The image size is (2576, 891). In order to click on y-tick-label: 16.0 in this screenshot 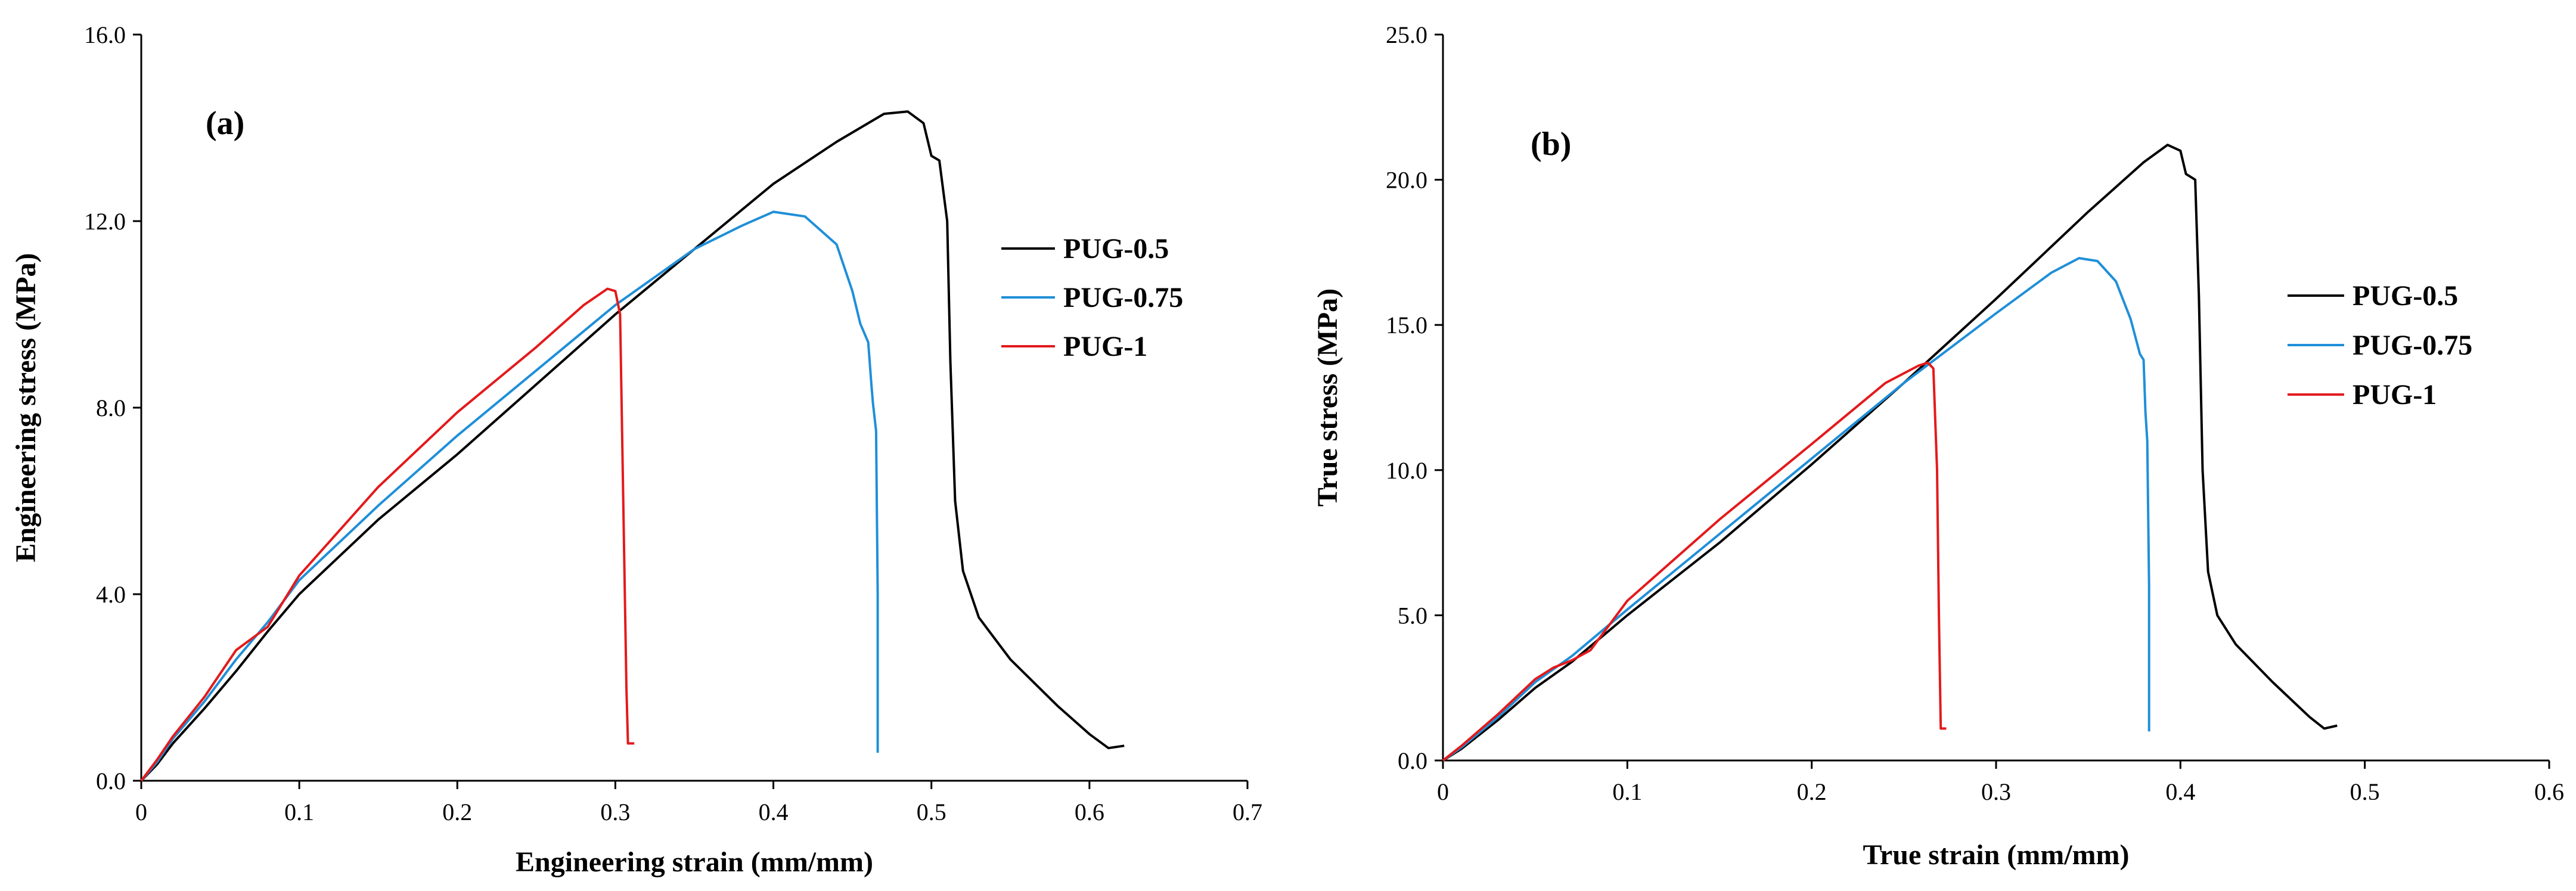, I will do `click(105, 34)`.